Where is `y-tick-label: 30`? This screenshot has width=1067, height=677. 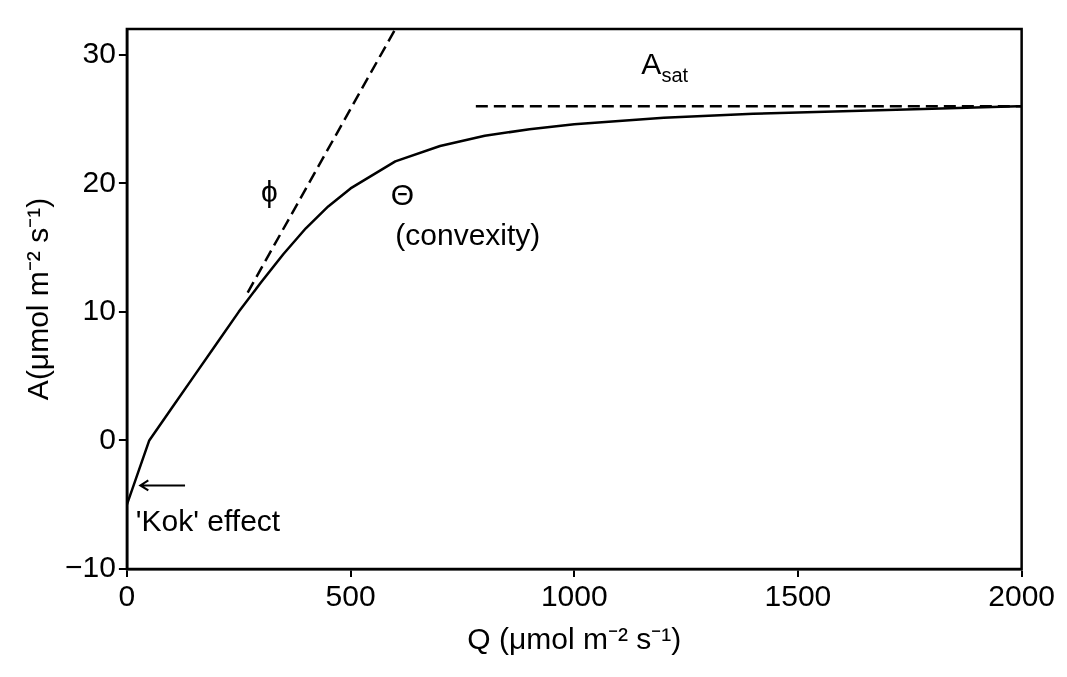 y-tick-label: 30 is located at coordinates (99, 52).